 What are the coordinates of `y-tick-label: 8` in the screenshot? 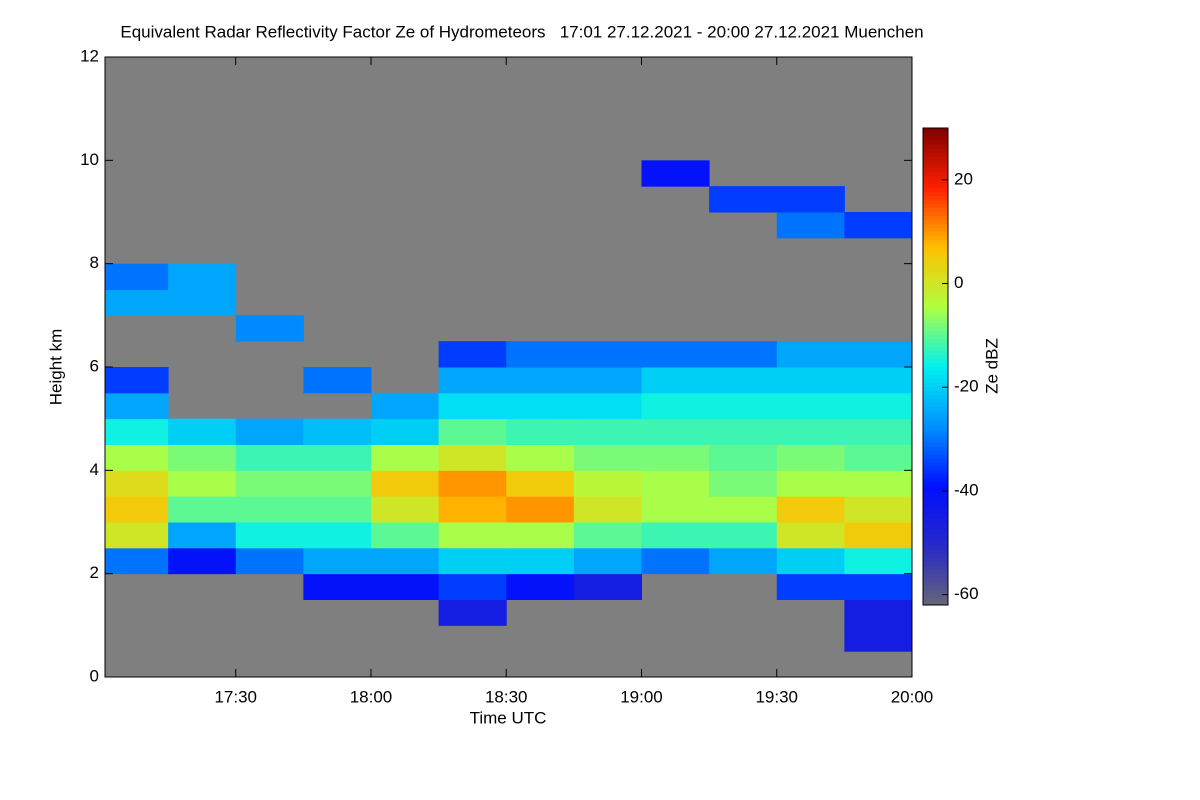 It's located at (94, 262).